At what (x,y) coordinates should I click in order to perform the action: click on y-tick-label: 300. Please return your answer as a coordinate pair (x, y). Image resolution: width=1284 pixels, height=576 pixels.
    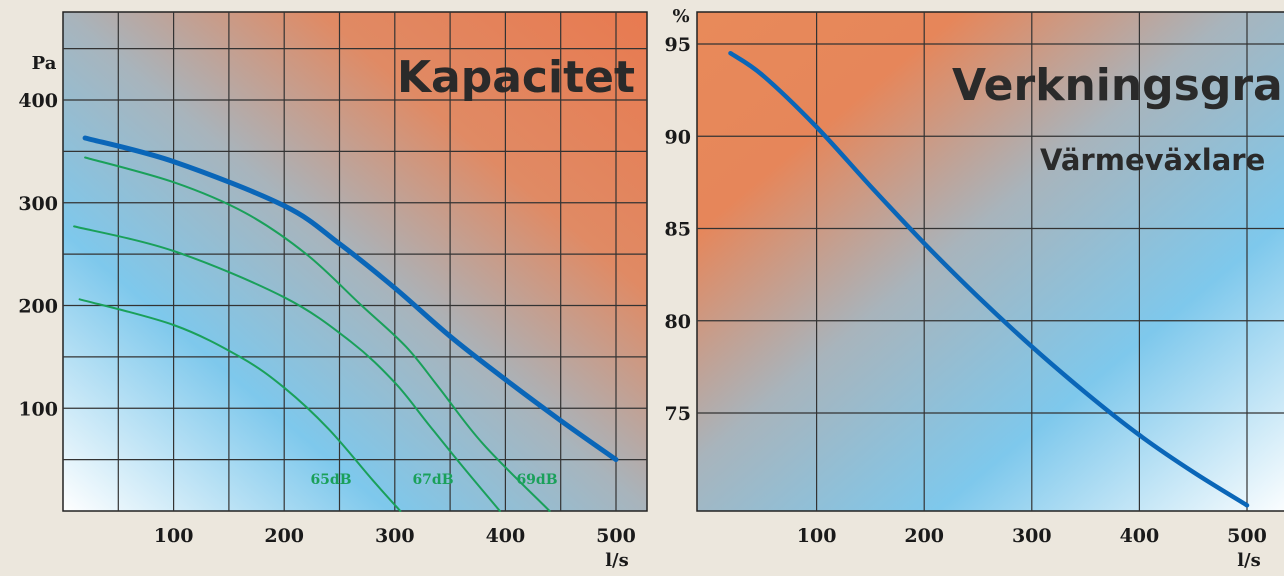
    Looking at the image, I should click on (38, 204).